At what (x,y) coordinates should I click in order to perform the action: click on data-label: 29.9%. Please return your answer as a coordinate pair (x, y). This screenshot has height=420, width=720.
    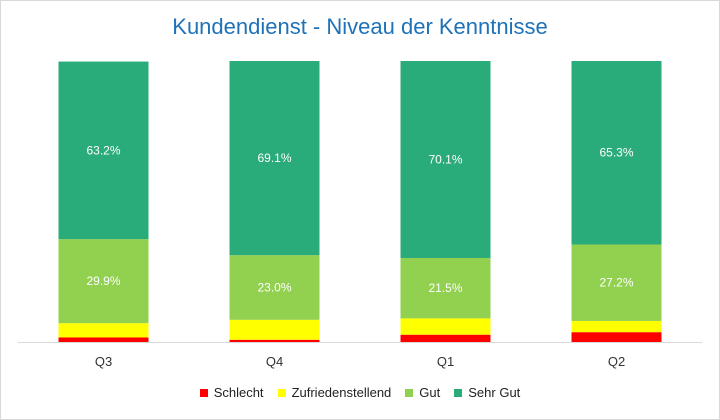
    Looking at the image, I should click on (103, 281).